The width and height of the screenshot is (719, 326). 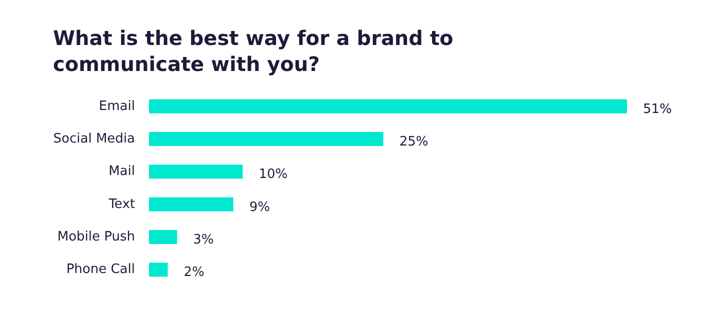 I want to click on data-label: 25%, so click(x=413, y=142).